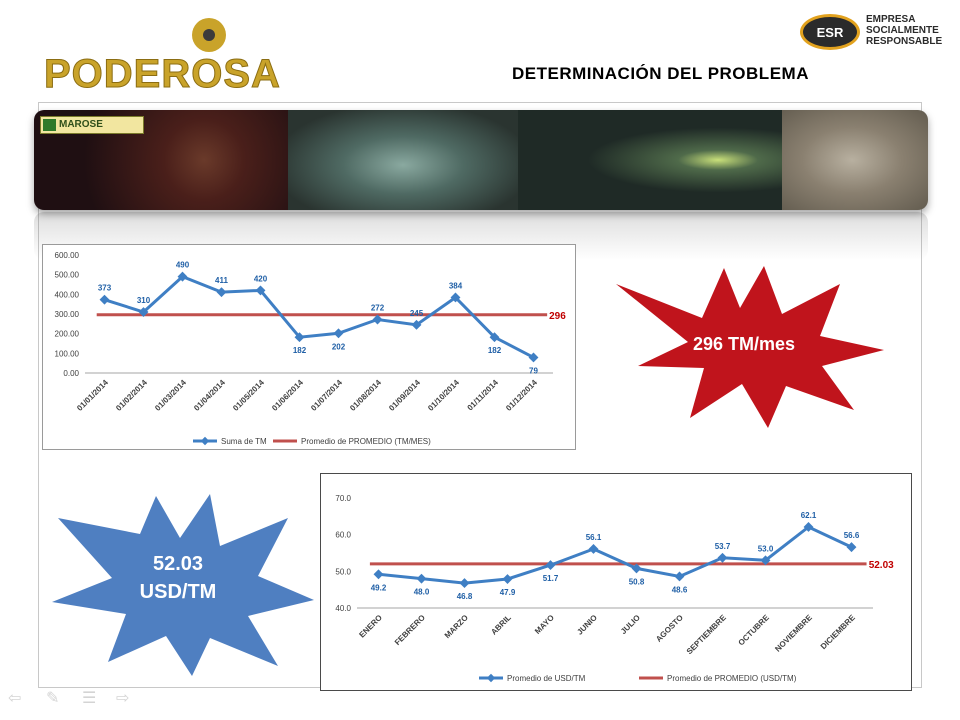 This screenshot has width=960, height=720. I want to click on poderosa-logo: PODEROSA, so click(170, 57).